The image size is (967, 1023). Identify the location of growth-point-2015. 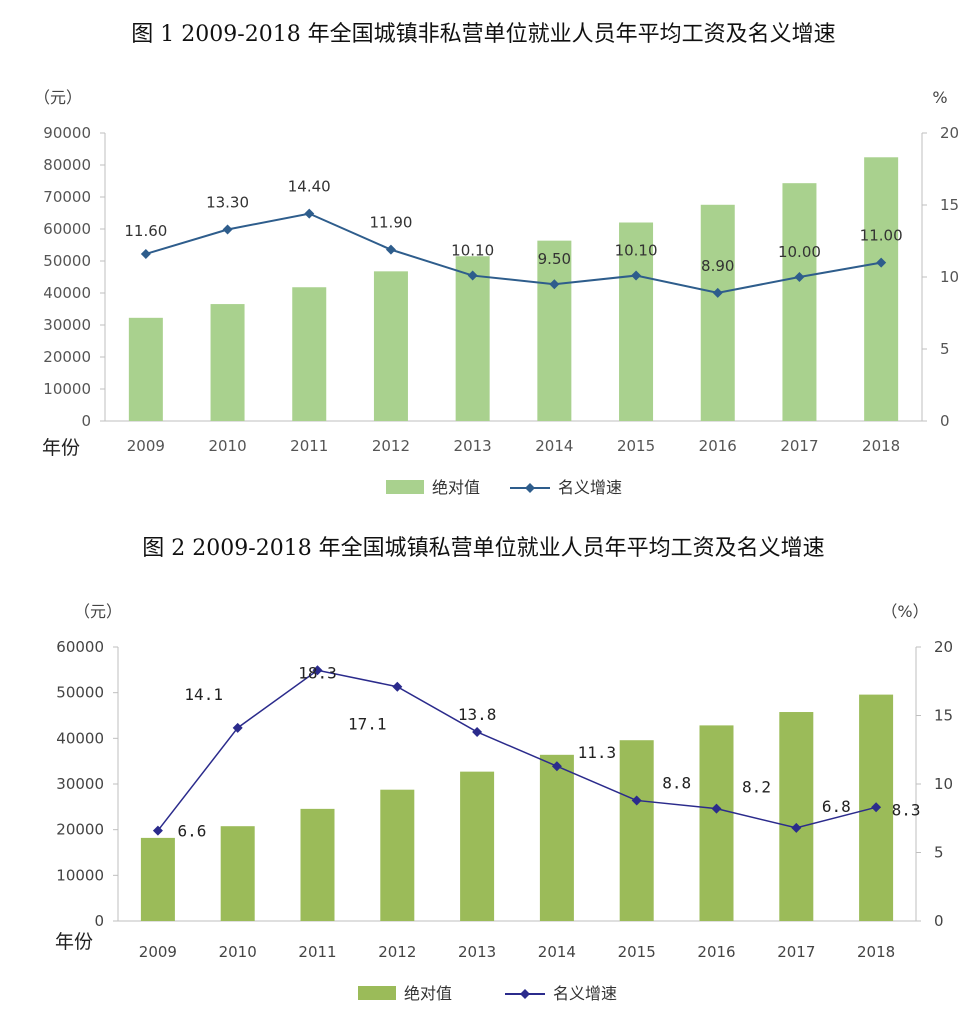
(636, 800).